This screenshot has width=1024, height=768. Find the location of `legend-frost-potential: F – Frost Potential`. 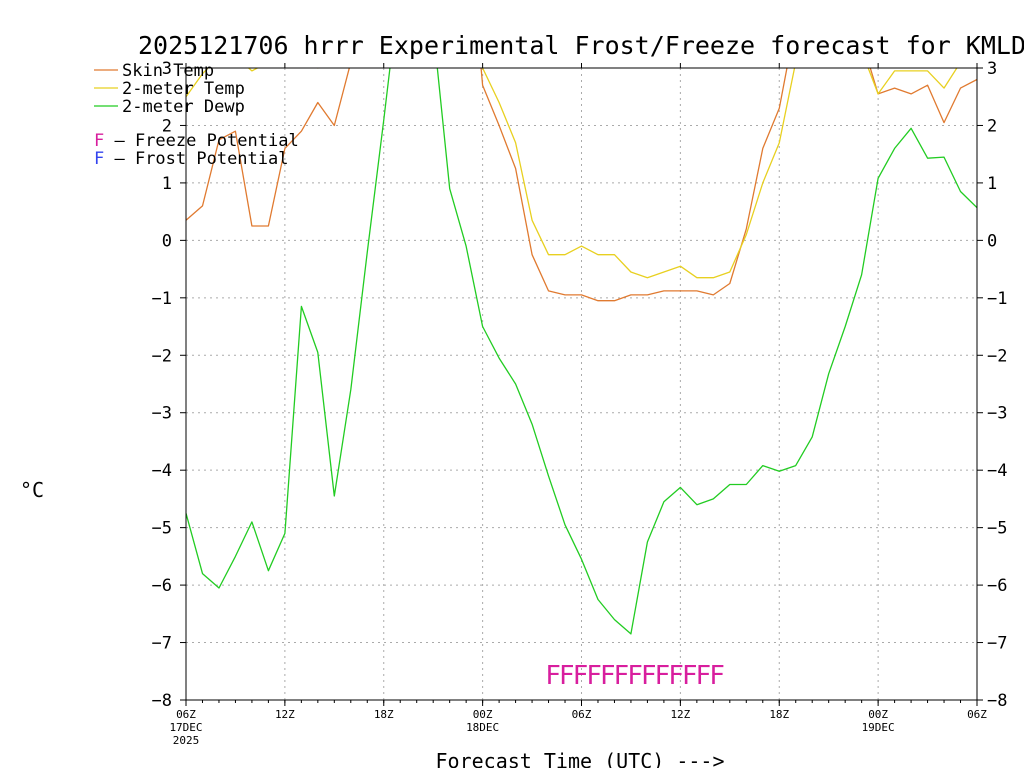

legend-frost-potential: F – Frost Potential is located at coordinates (191, 159).